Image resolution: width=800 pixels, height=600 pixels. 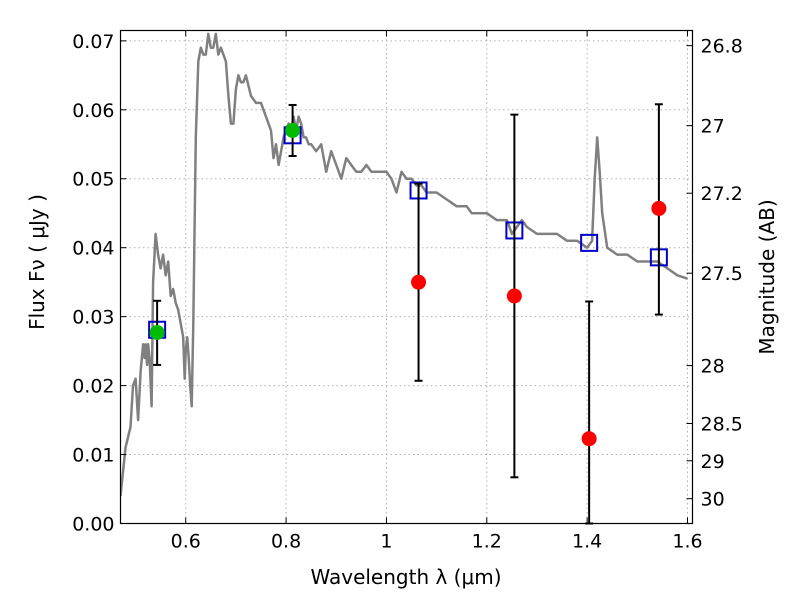 I want to click on right-tick-label: 28.5, so click(x=722, y=425).